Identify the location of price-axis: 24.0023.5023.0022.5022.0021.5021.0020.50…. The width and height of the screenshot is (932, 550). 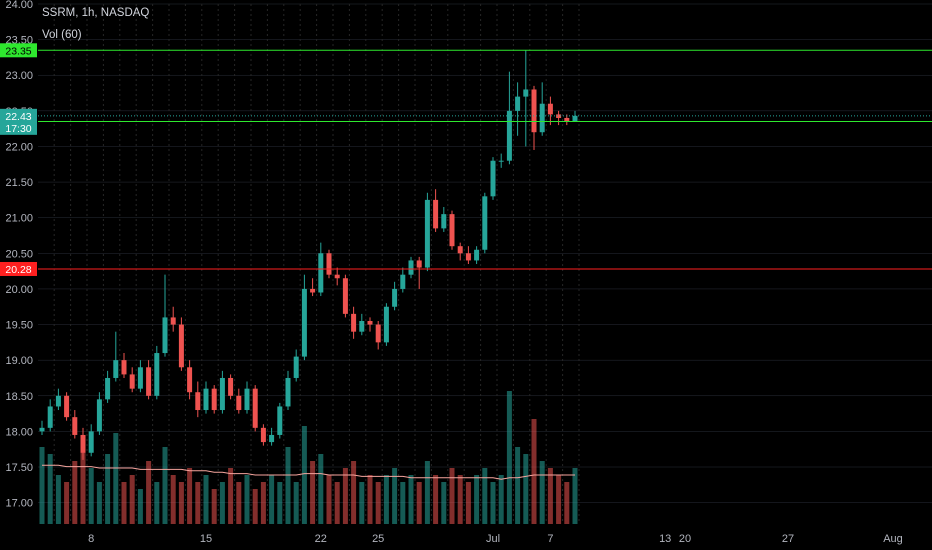
(19, 255).